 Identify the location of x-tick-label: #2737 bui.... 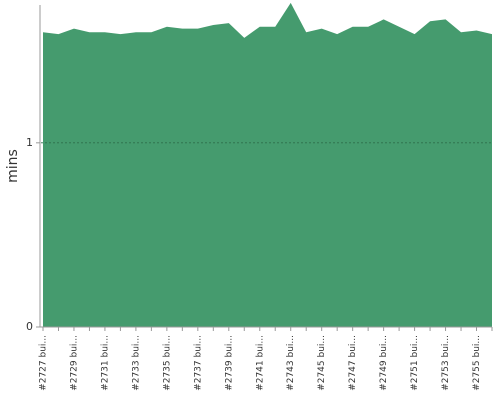
(198, 363).